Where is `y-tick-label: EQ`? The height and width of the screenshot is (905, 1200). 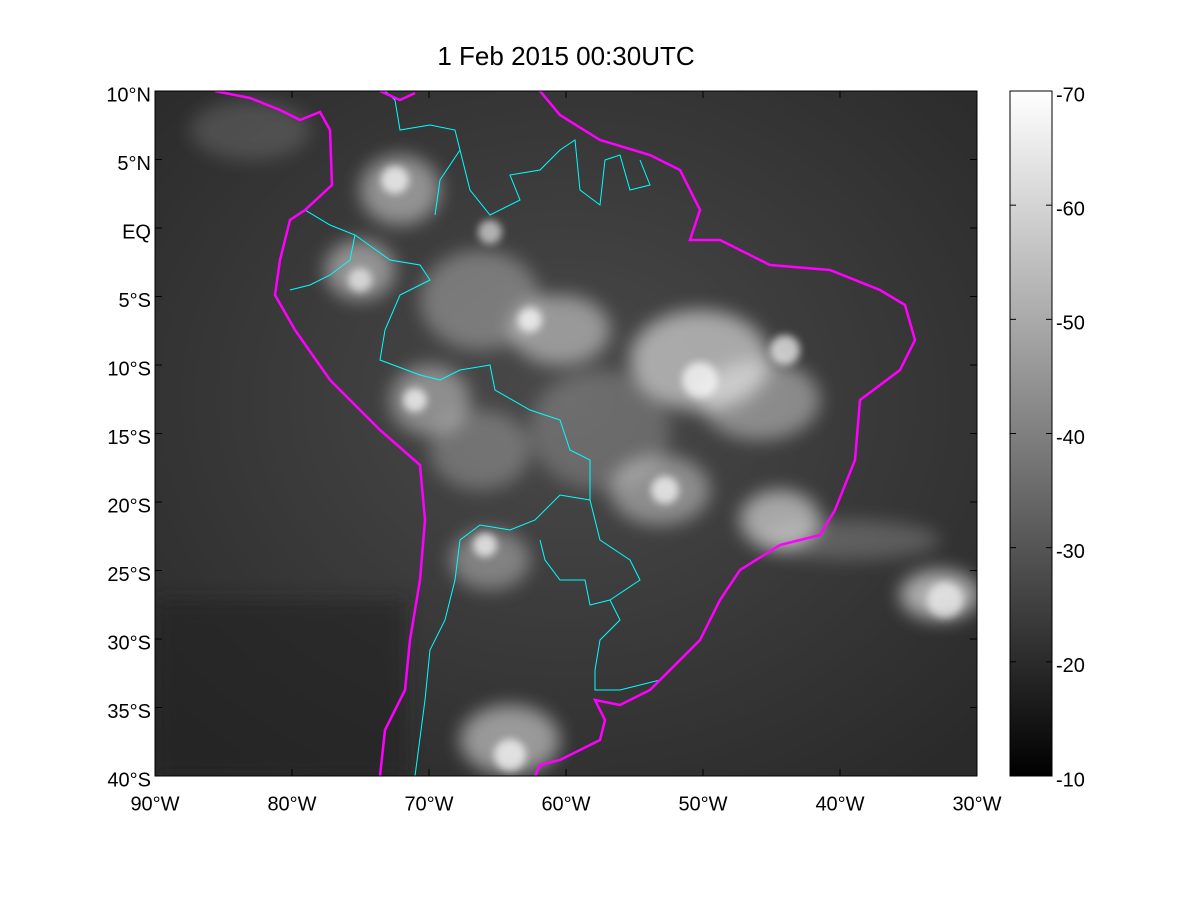 y-tick-label: EQ is located at coordinates (136, 232).